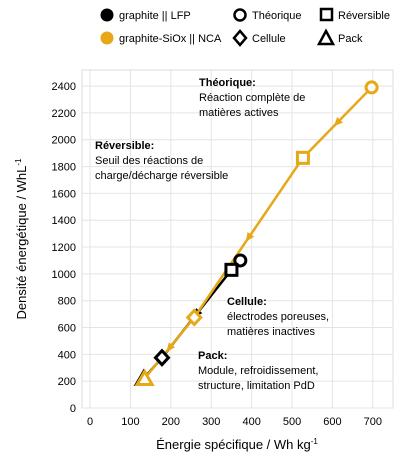  What do you see at coordinates (67, 382) in the screenshot?
I see `y-tick-label: 200` at bounding box center [67, 382].